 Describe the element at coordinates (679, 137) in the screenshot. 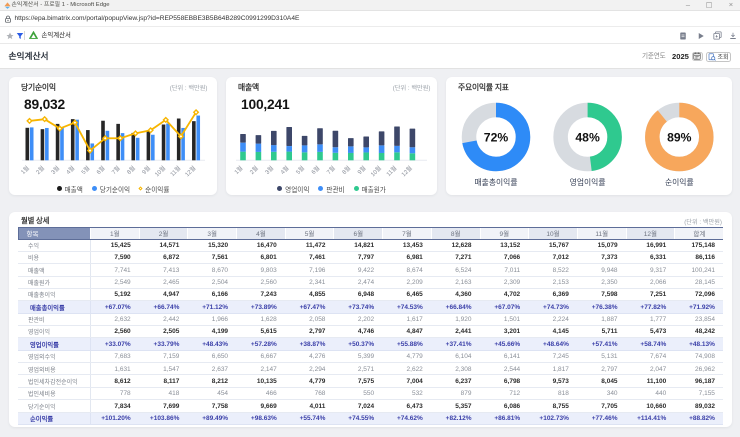

I see `svg-text: 89%` at that location.